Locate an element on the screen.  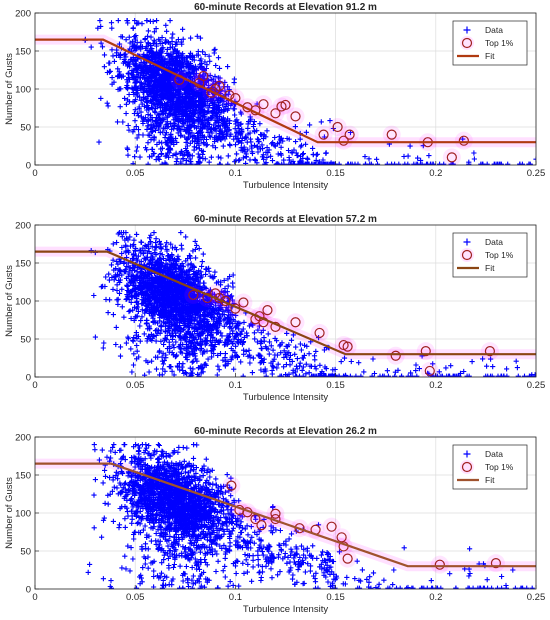
legend-top-marker is located at coordinates (467, 255).